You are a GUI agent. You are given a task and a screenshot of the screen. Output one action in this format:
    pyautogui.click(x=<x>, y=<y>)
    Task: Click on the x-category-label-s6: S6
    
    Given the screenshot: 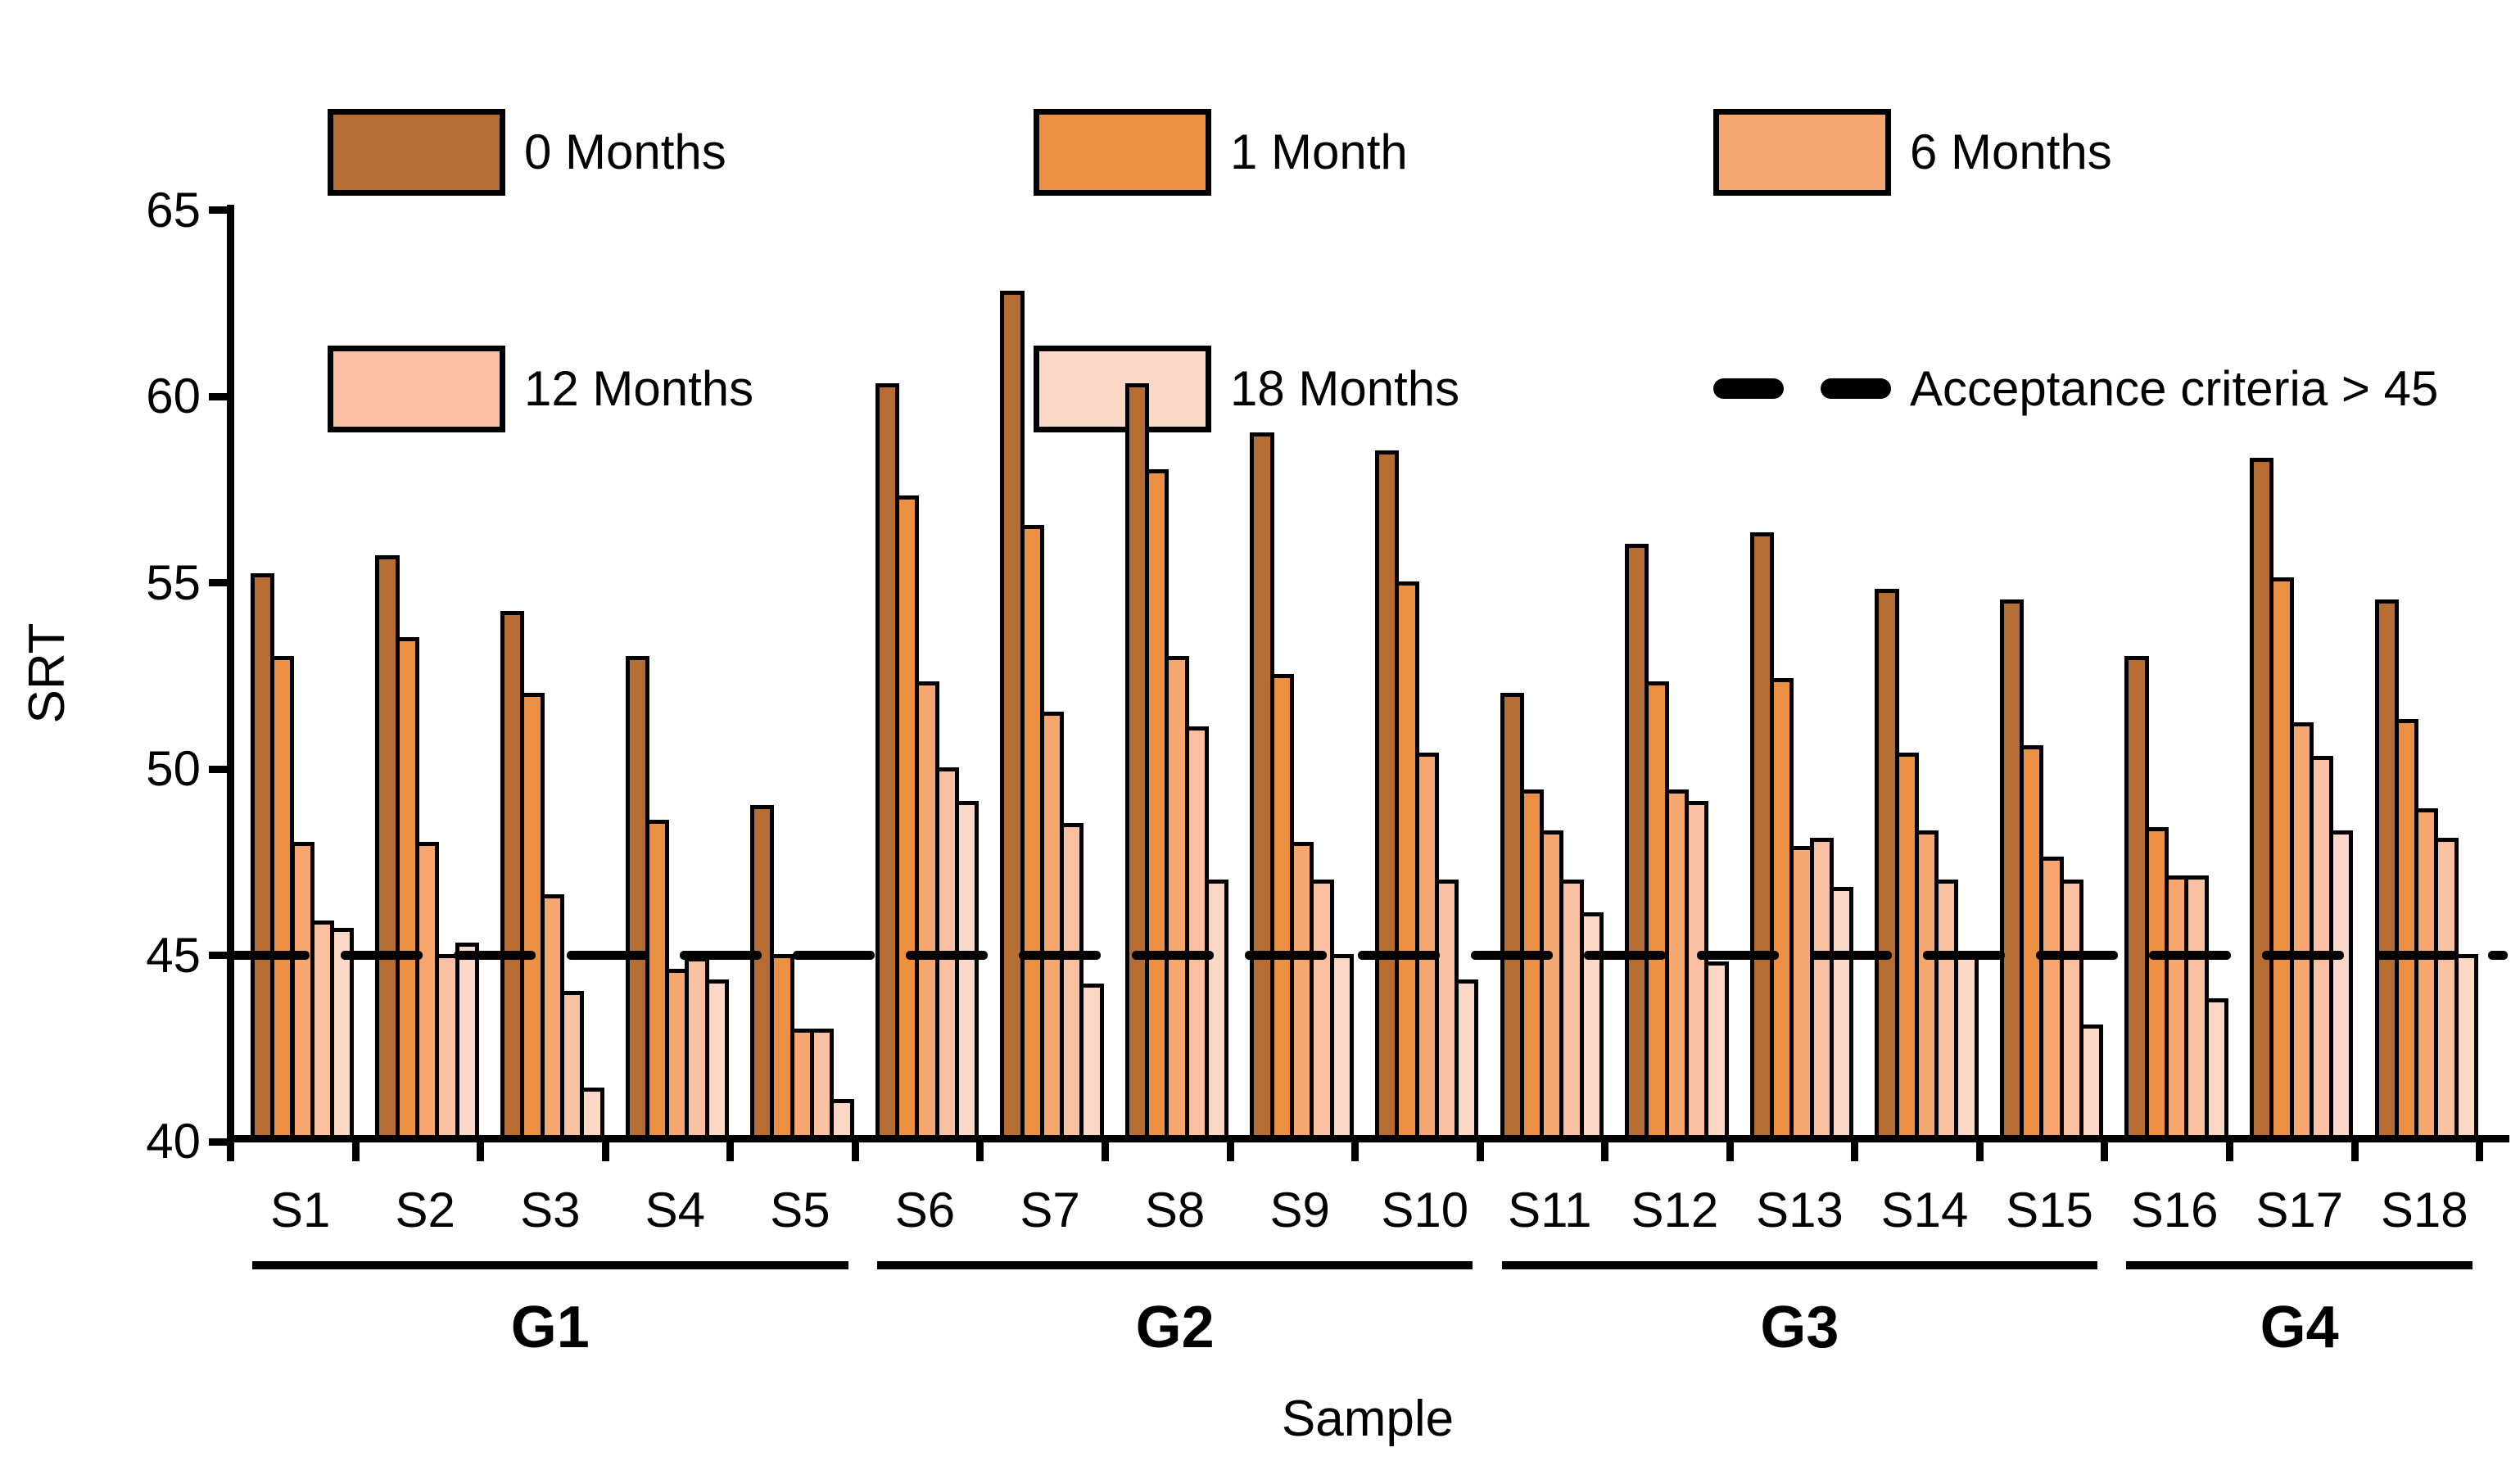 What is the action you would take?
    pyautogui.click(x=925, y=1210)
    